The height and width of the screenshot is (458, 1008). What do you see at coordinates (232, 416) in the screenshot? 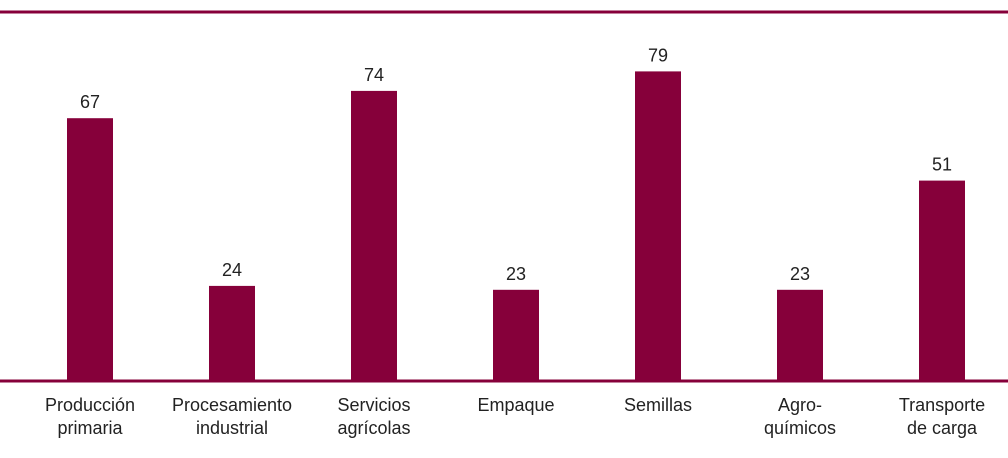
I see `category-label-2: Procesamiento industrial` at bounding box center [232, 416].